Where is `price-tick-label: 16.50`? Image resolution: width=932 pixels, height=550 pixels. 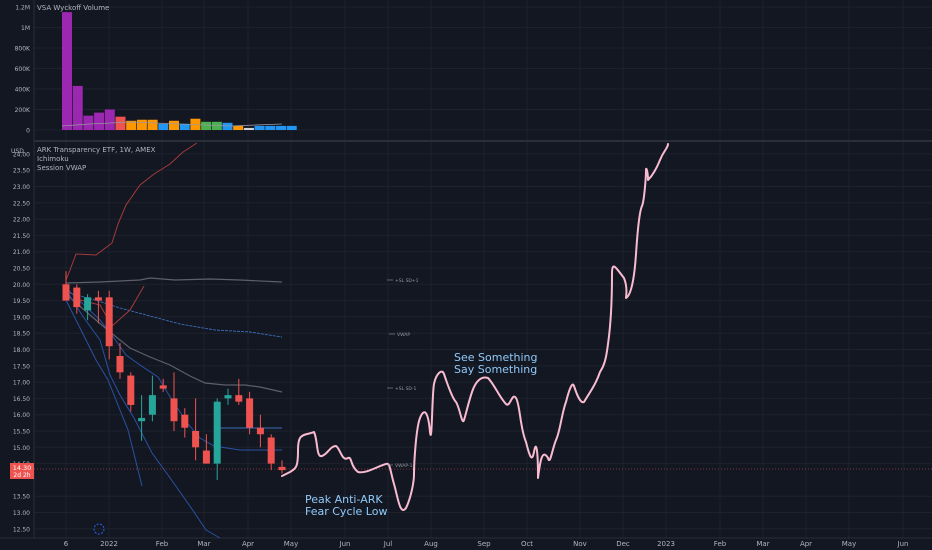
price-tick-label: 16.50 is located at coordinates (21, 399).